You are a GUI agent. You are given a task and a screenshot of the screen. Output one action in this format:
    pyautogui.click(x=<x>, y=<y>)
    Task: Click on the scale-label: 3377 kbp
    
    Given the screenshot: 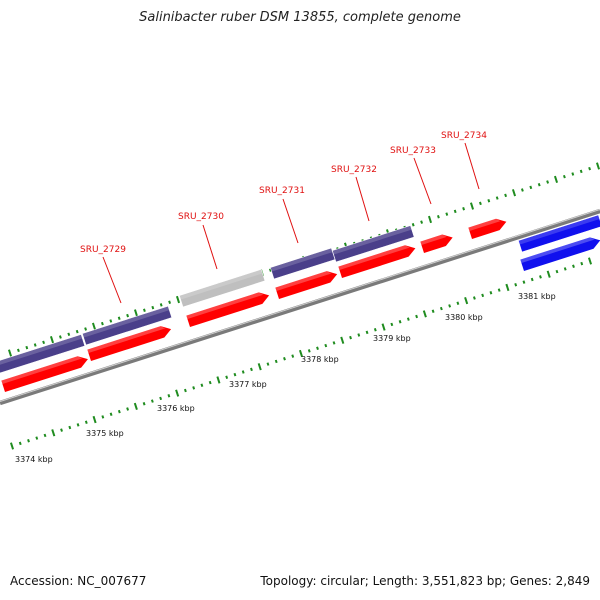 What is the action you would take?
    pyautogui.click(x=248, y=384)
    